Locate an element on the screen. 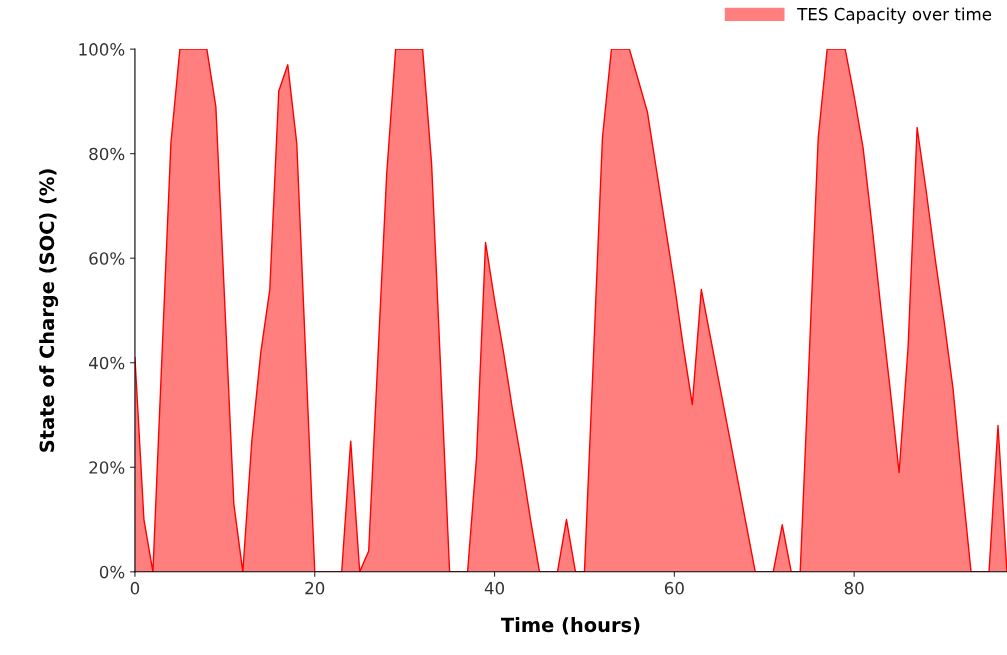 The image size is (1007, 655). y-tick-label: 100% is located at coordinates (102, 49).